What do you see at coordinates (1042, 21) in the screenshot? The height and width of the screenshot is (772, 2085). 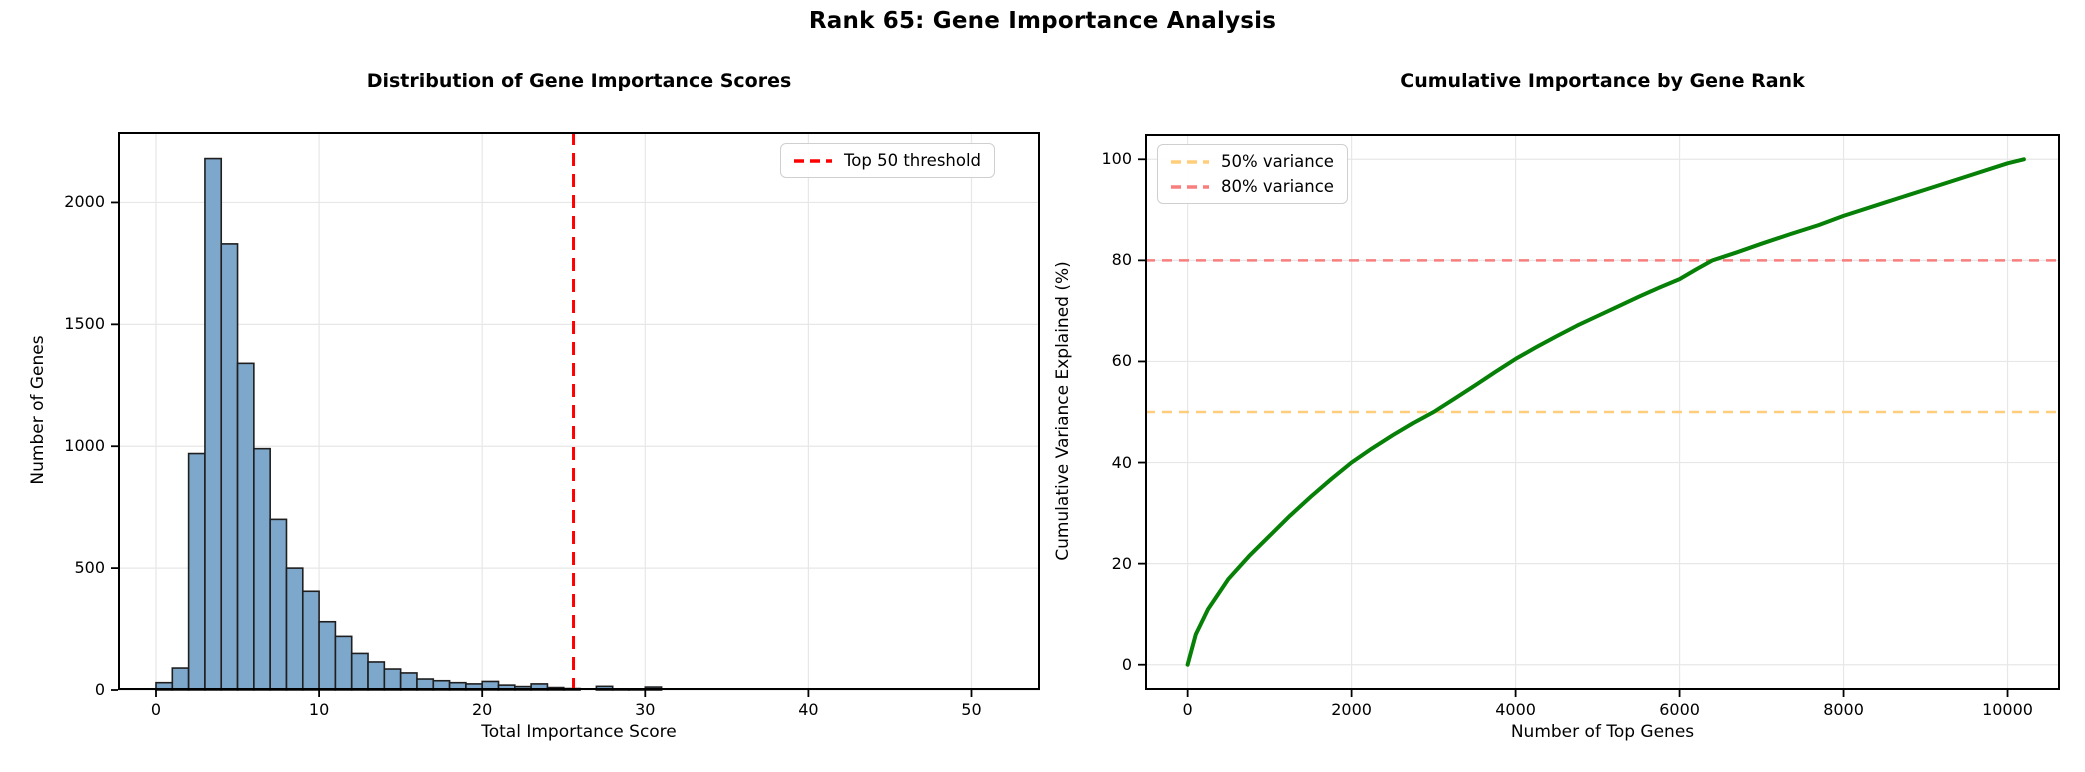 I see `figure-title: Rank 65: Gene Importance Analysis` at bounding box center [1042, 21].